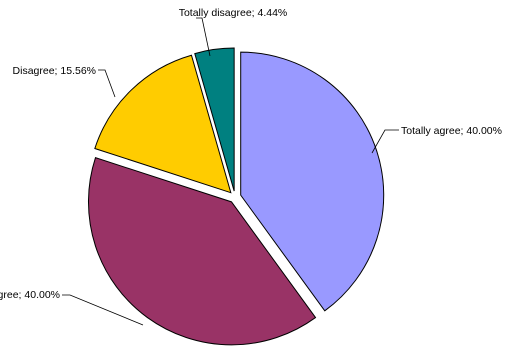  Describe the element at coordinates (30, 295) in the screenshot. I see `data-label-agree: Agree; 40.00%` at that location.